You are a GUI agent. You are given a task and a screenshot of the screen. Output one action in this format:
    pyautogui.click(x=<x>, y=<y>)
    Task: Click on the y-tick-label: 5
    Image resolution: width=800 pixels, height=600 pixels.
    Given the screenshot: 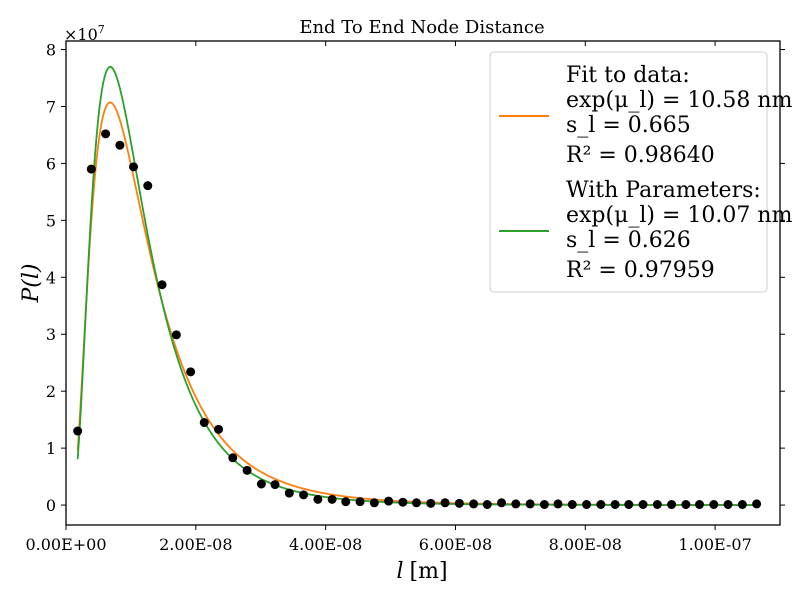 What is the action you would take?
    pyautogui.click(x=51, y=220)
    